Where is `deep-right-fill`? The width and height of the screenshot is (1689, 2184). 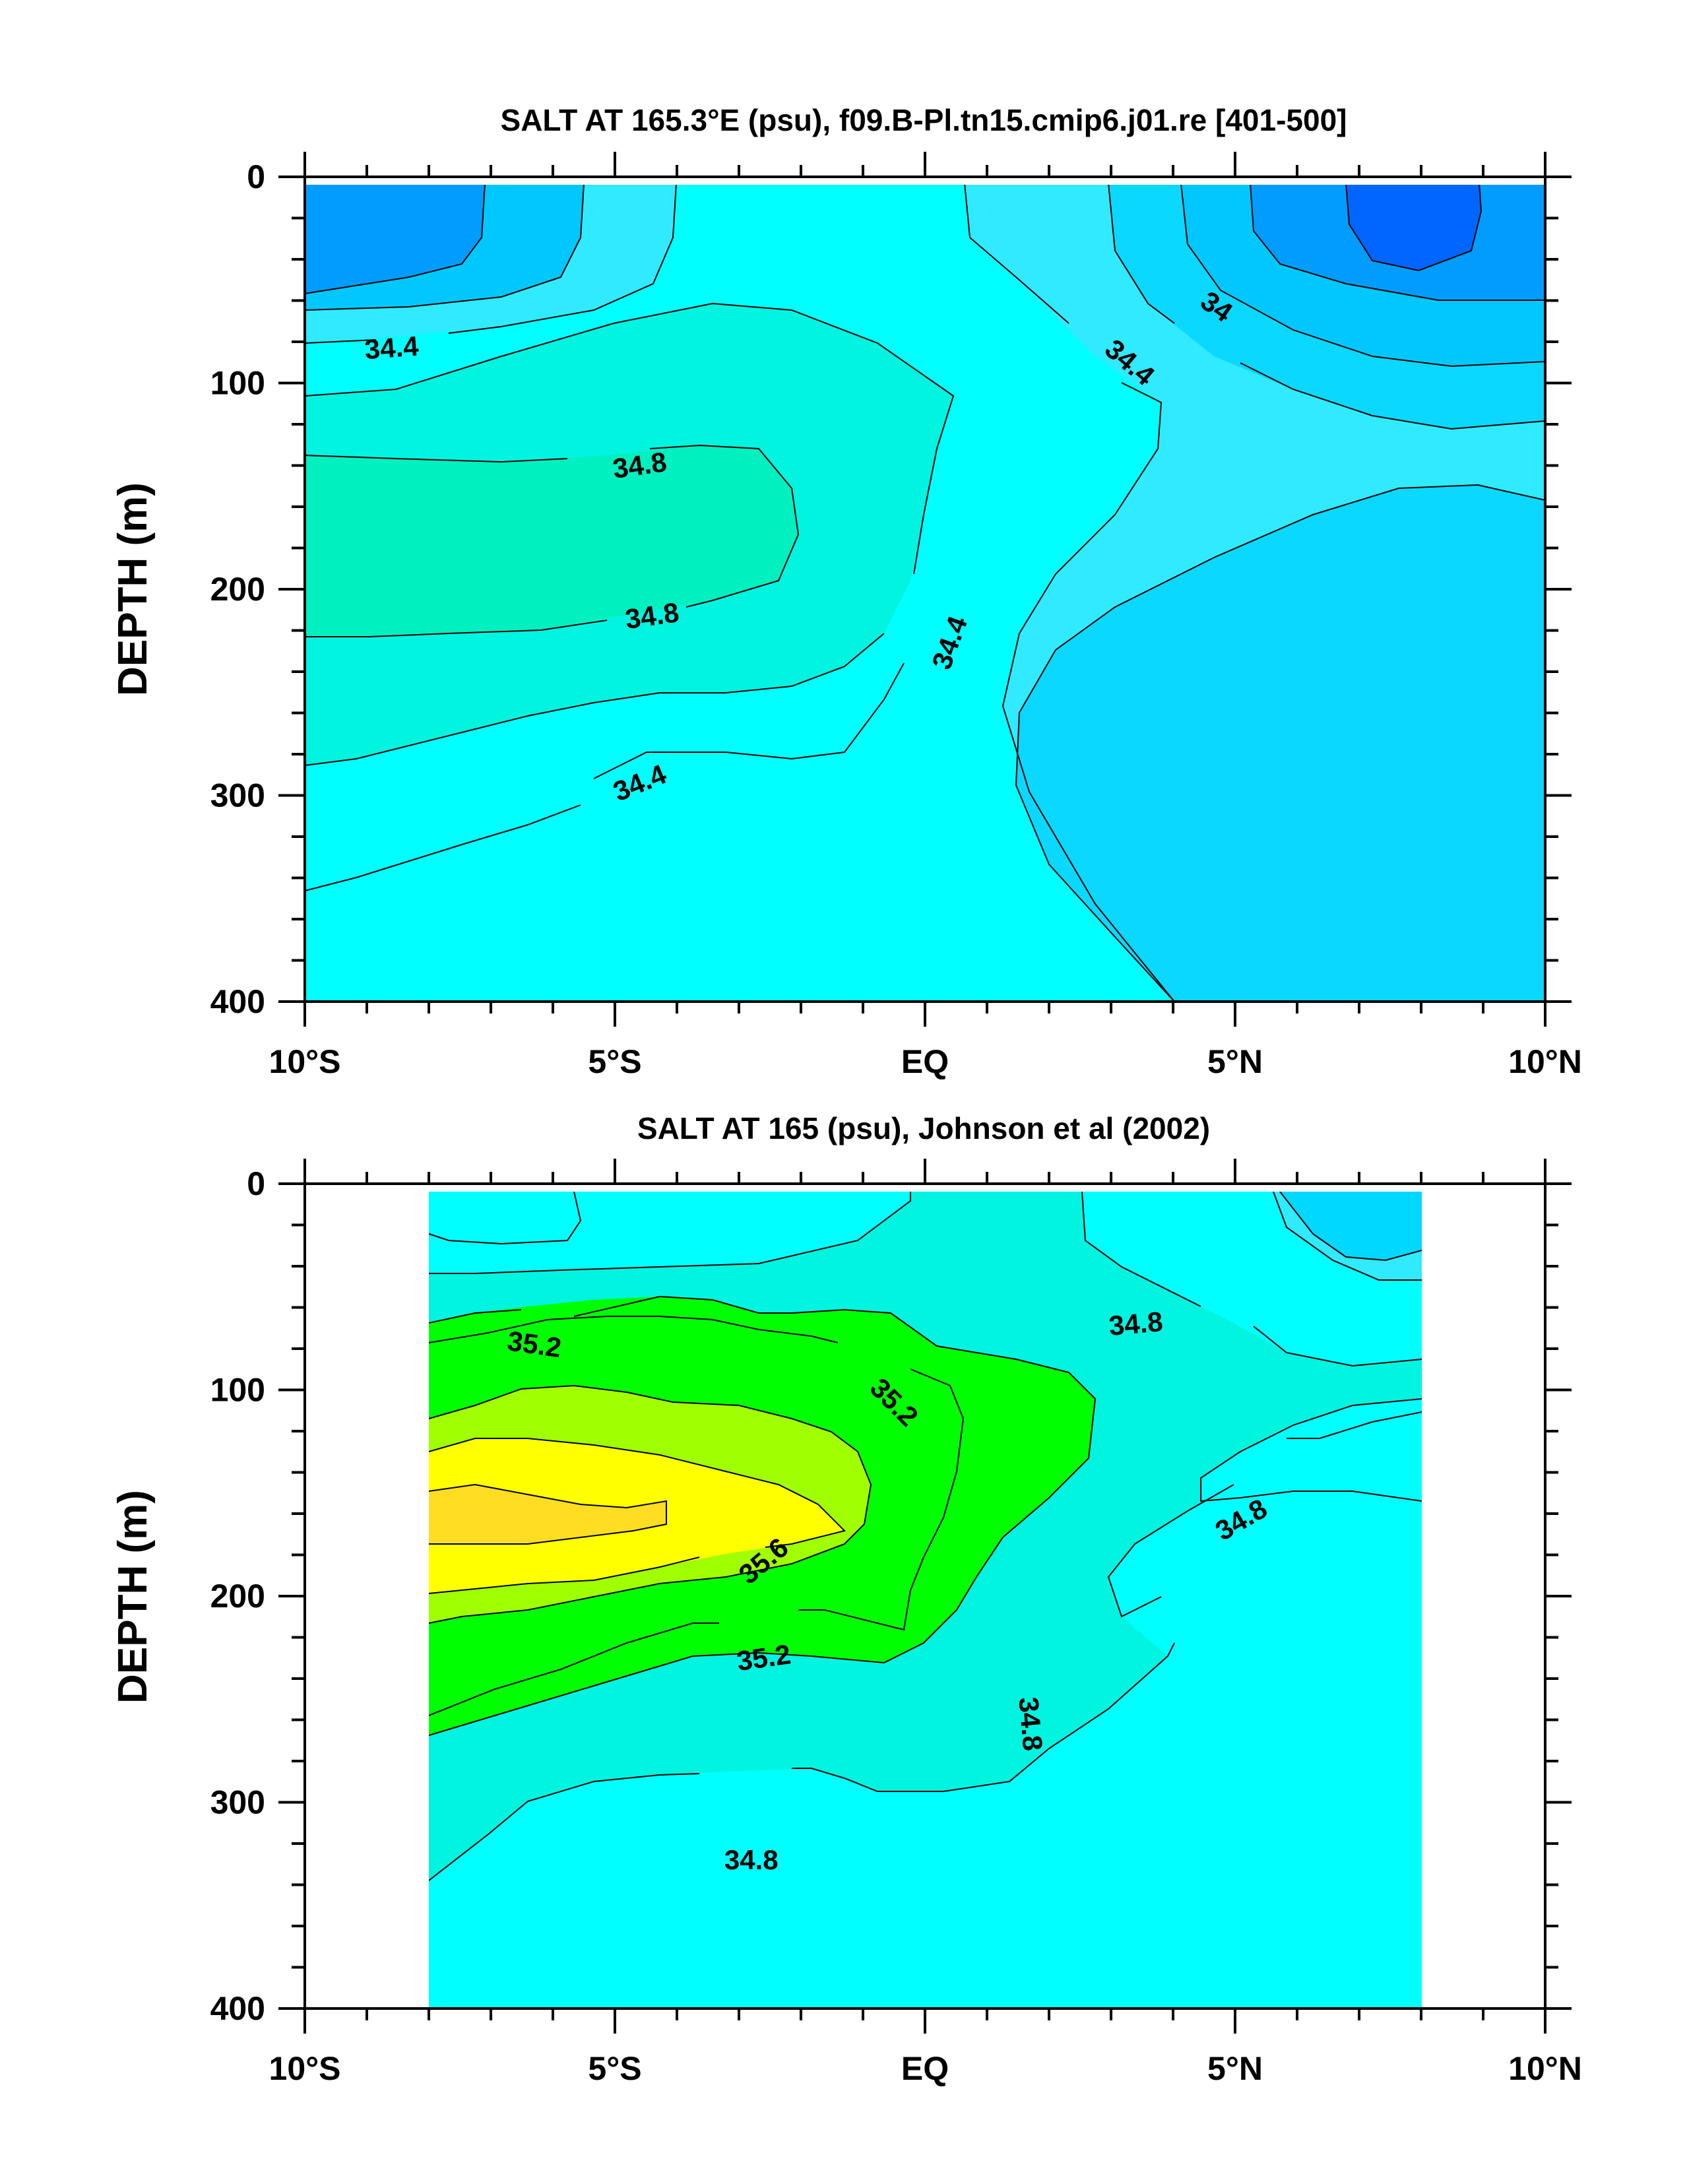
deep-right-fill is located at coordinates (1280, 743).